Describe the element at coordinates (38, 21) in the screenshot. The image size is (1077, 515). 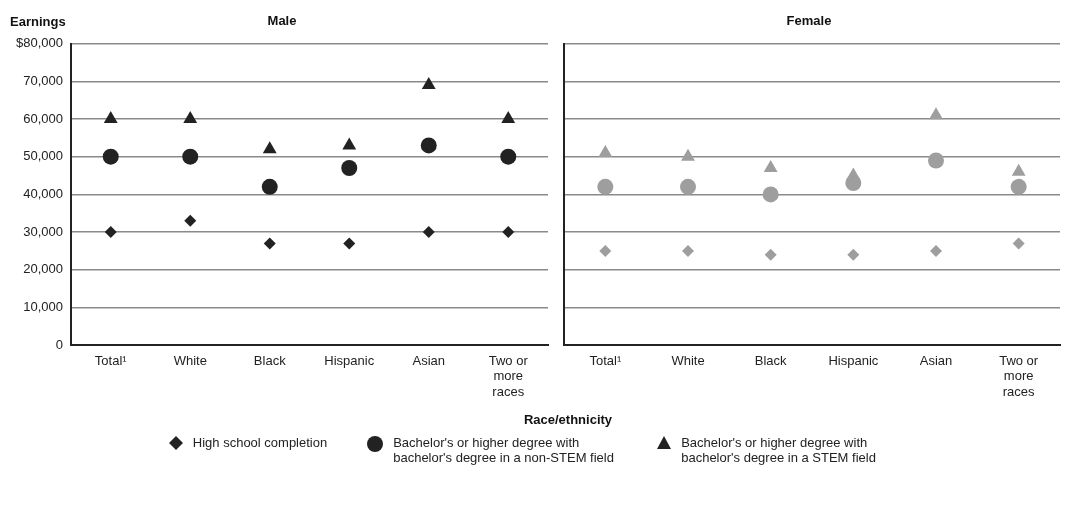
I see `y-axis-title: Earnings` at that location.